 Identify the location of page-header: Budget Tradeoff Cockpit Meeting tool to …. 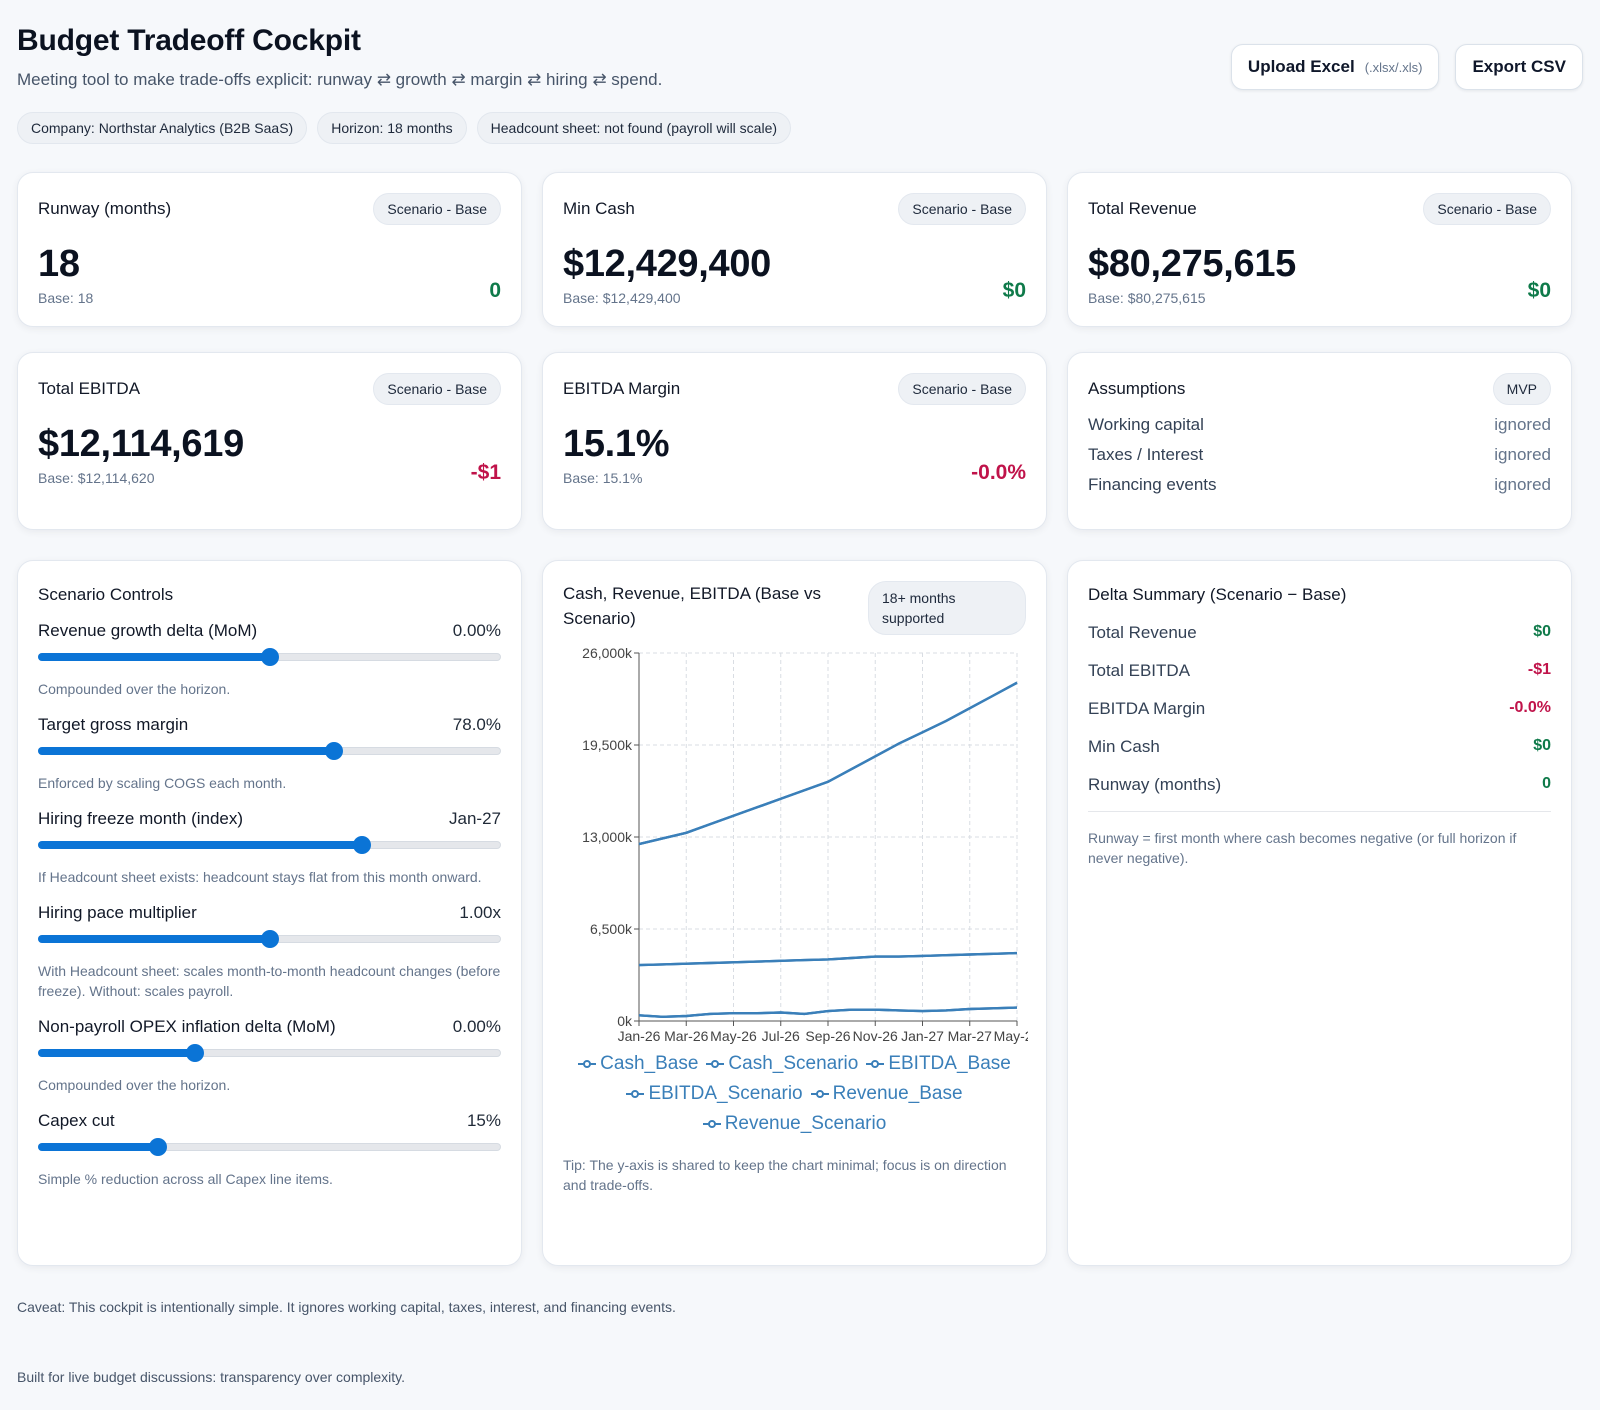
(800, 89).